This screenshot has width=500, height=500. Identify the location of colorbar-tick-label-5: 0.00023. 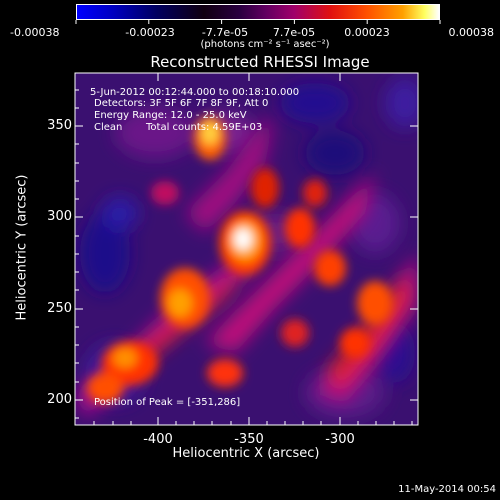
(367, 32).